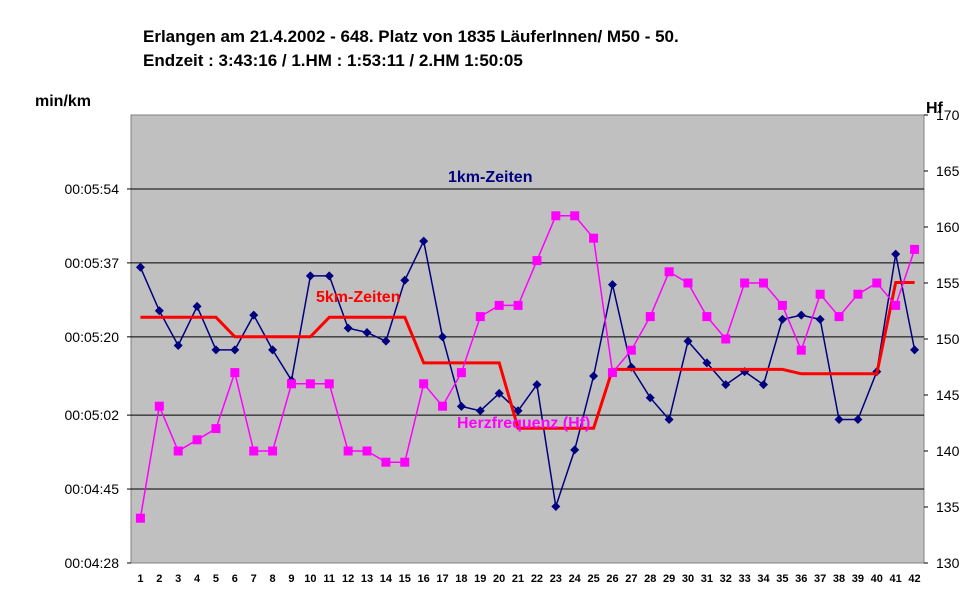 This screenshot has width=977, height=600. What do you see at coordinates (820, 579) in the screenshot?
I see `x-tick-label: 37` at bounding box center [820, 579].